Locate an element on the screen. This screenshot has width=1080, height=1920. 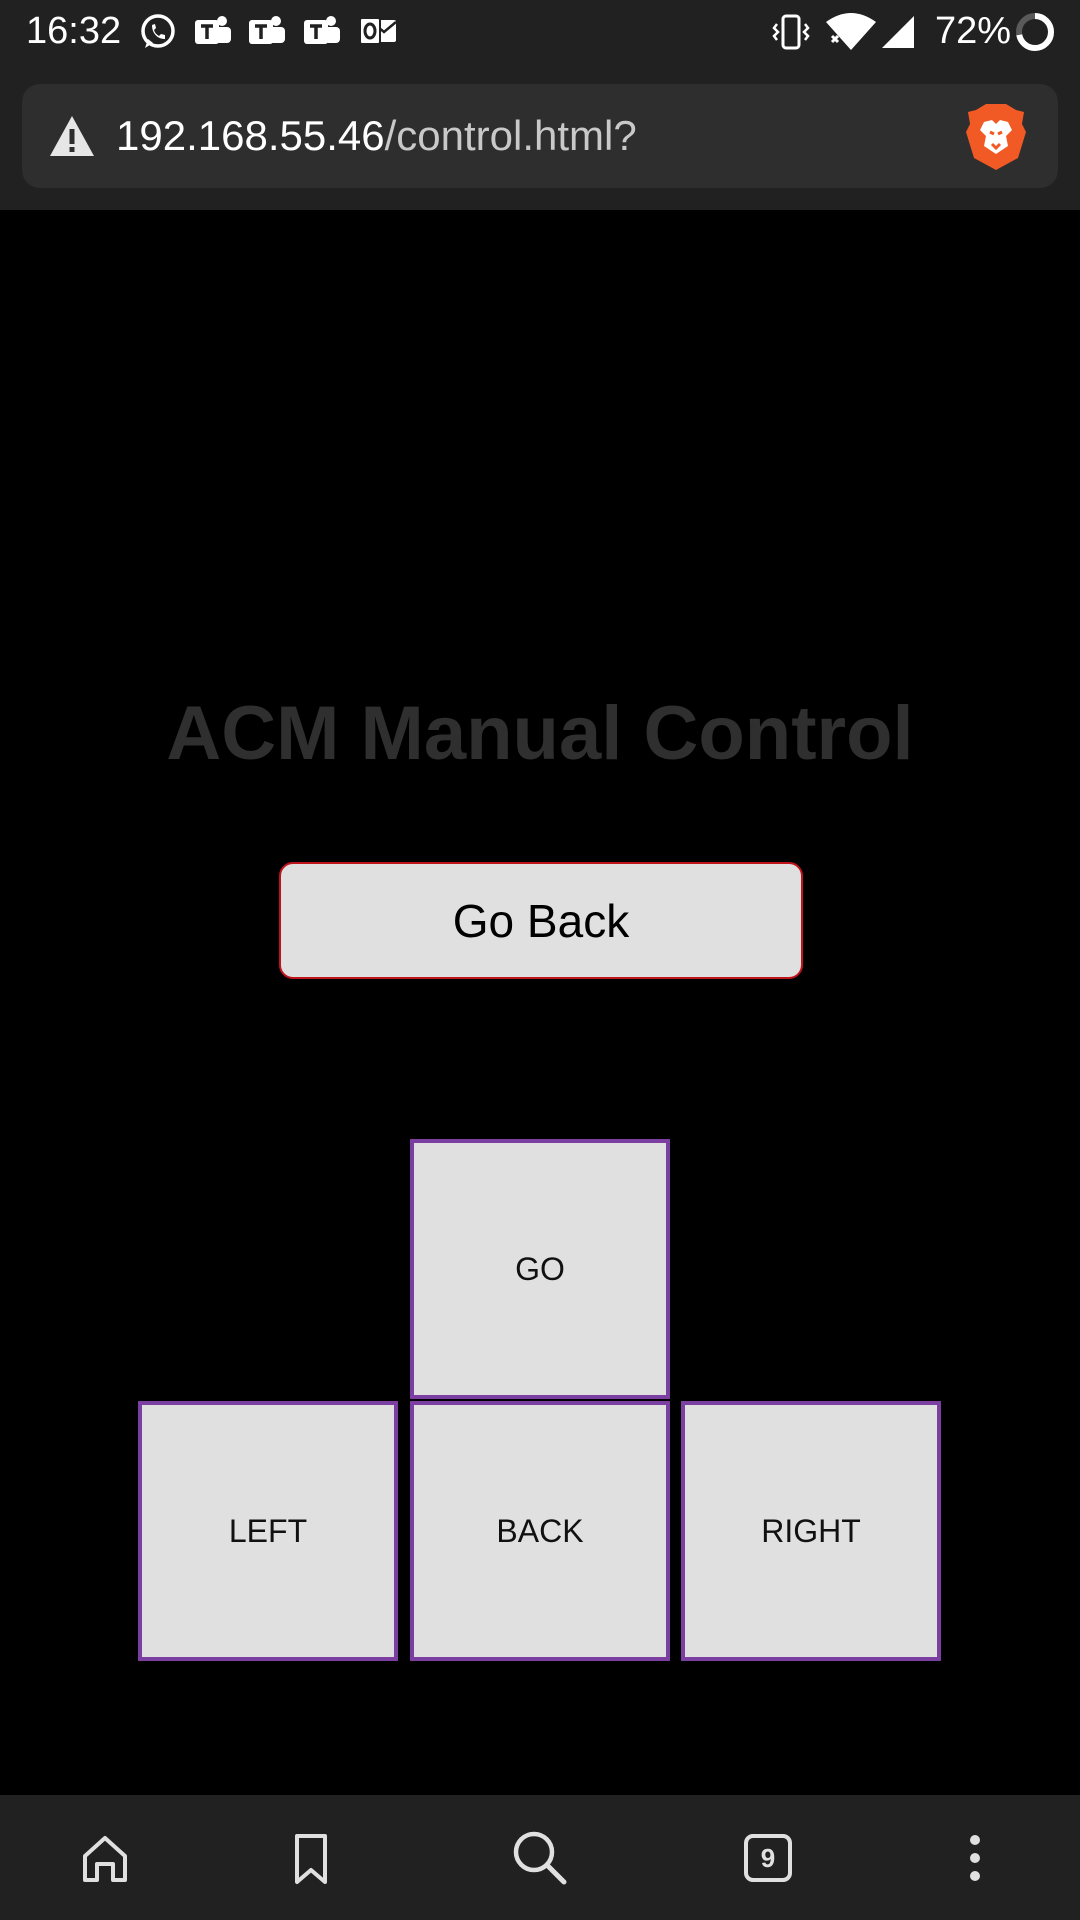
back-button: BACK is located at coordinates (540, 1531).